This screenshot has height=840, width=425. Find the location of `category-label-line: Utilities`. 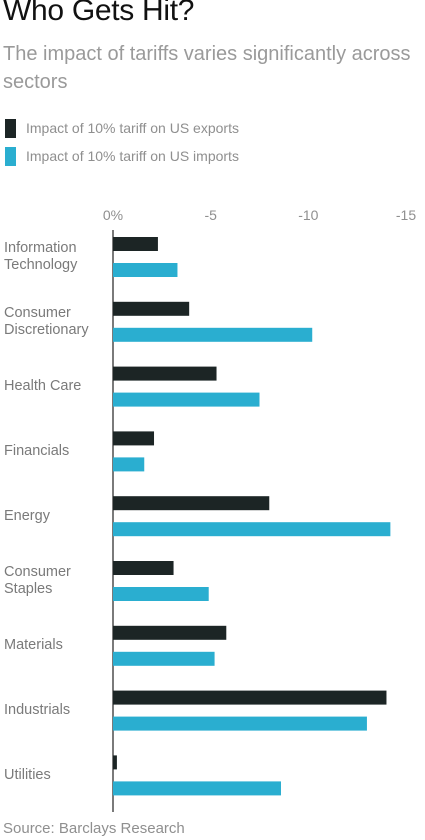

category-label-line: Utilities is located at coordinates (27, 774).